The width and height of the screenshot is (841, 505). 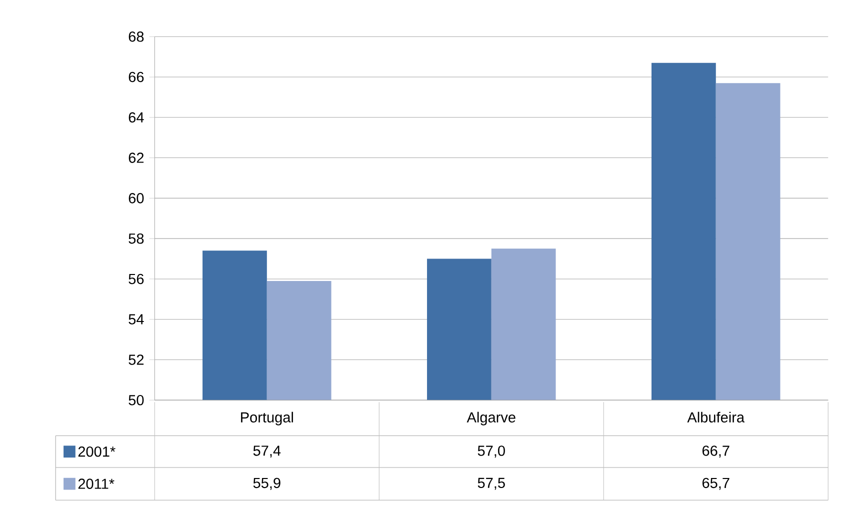 What do you see at coordinates (136, 400) in the screenshot?
I see `y-tick-label: 50` at bounding box center [136, 400].